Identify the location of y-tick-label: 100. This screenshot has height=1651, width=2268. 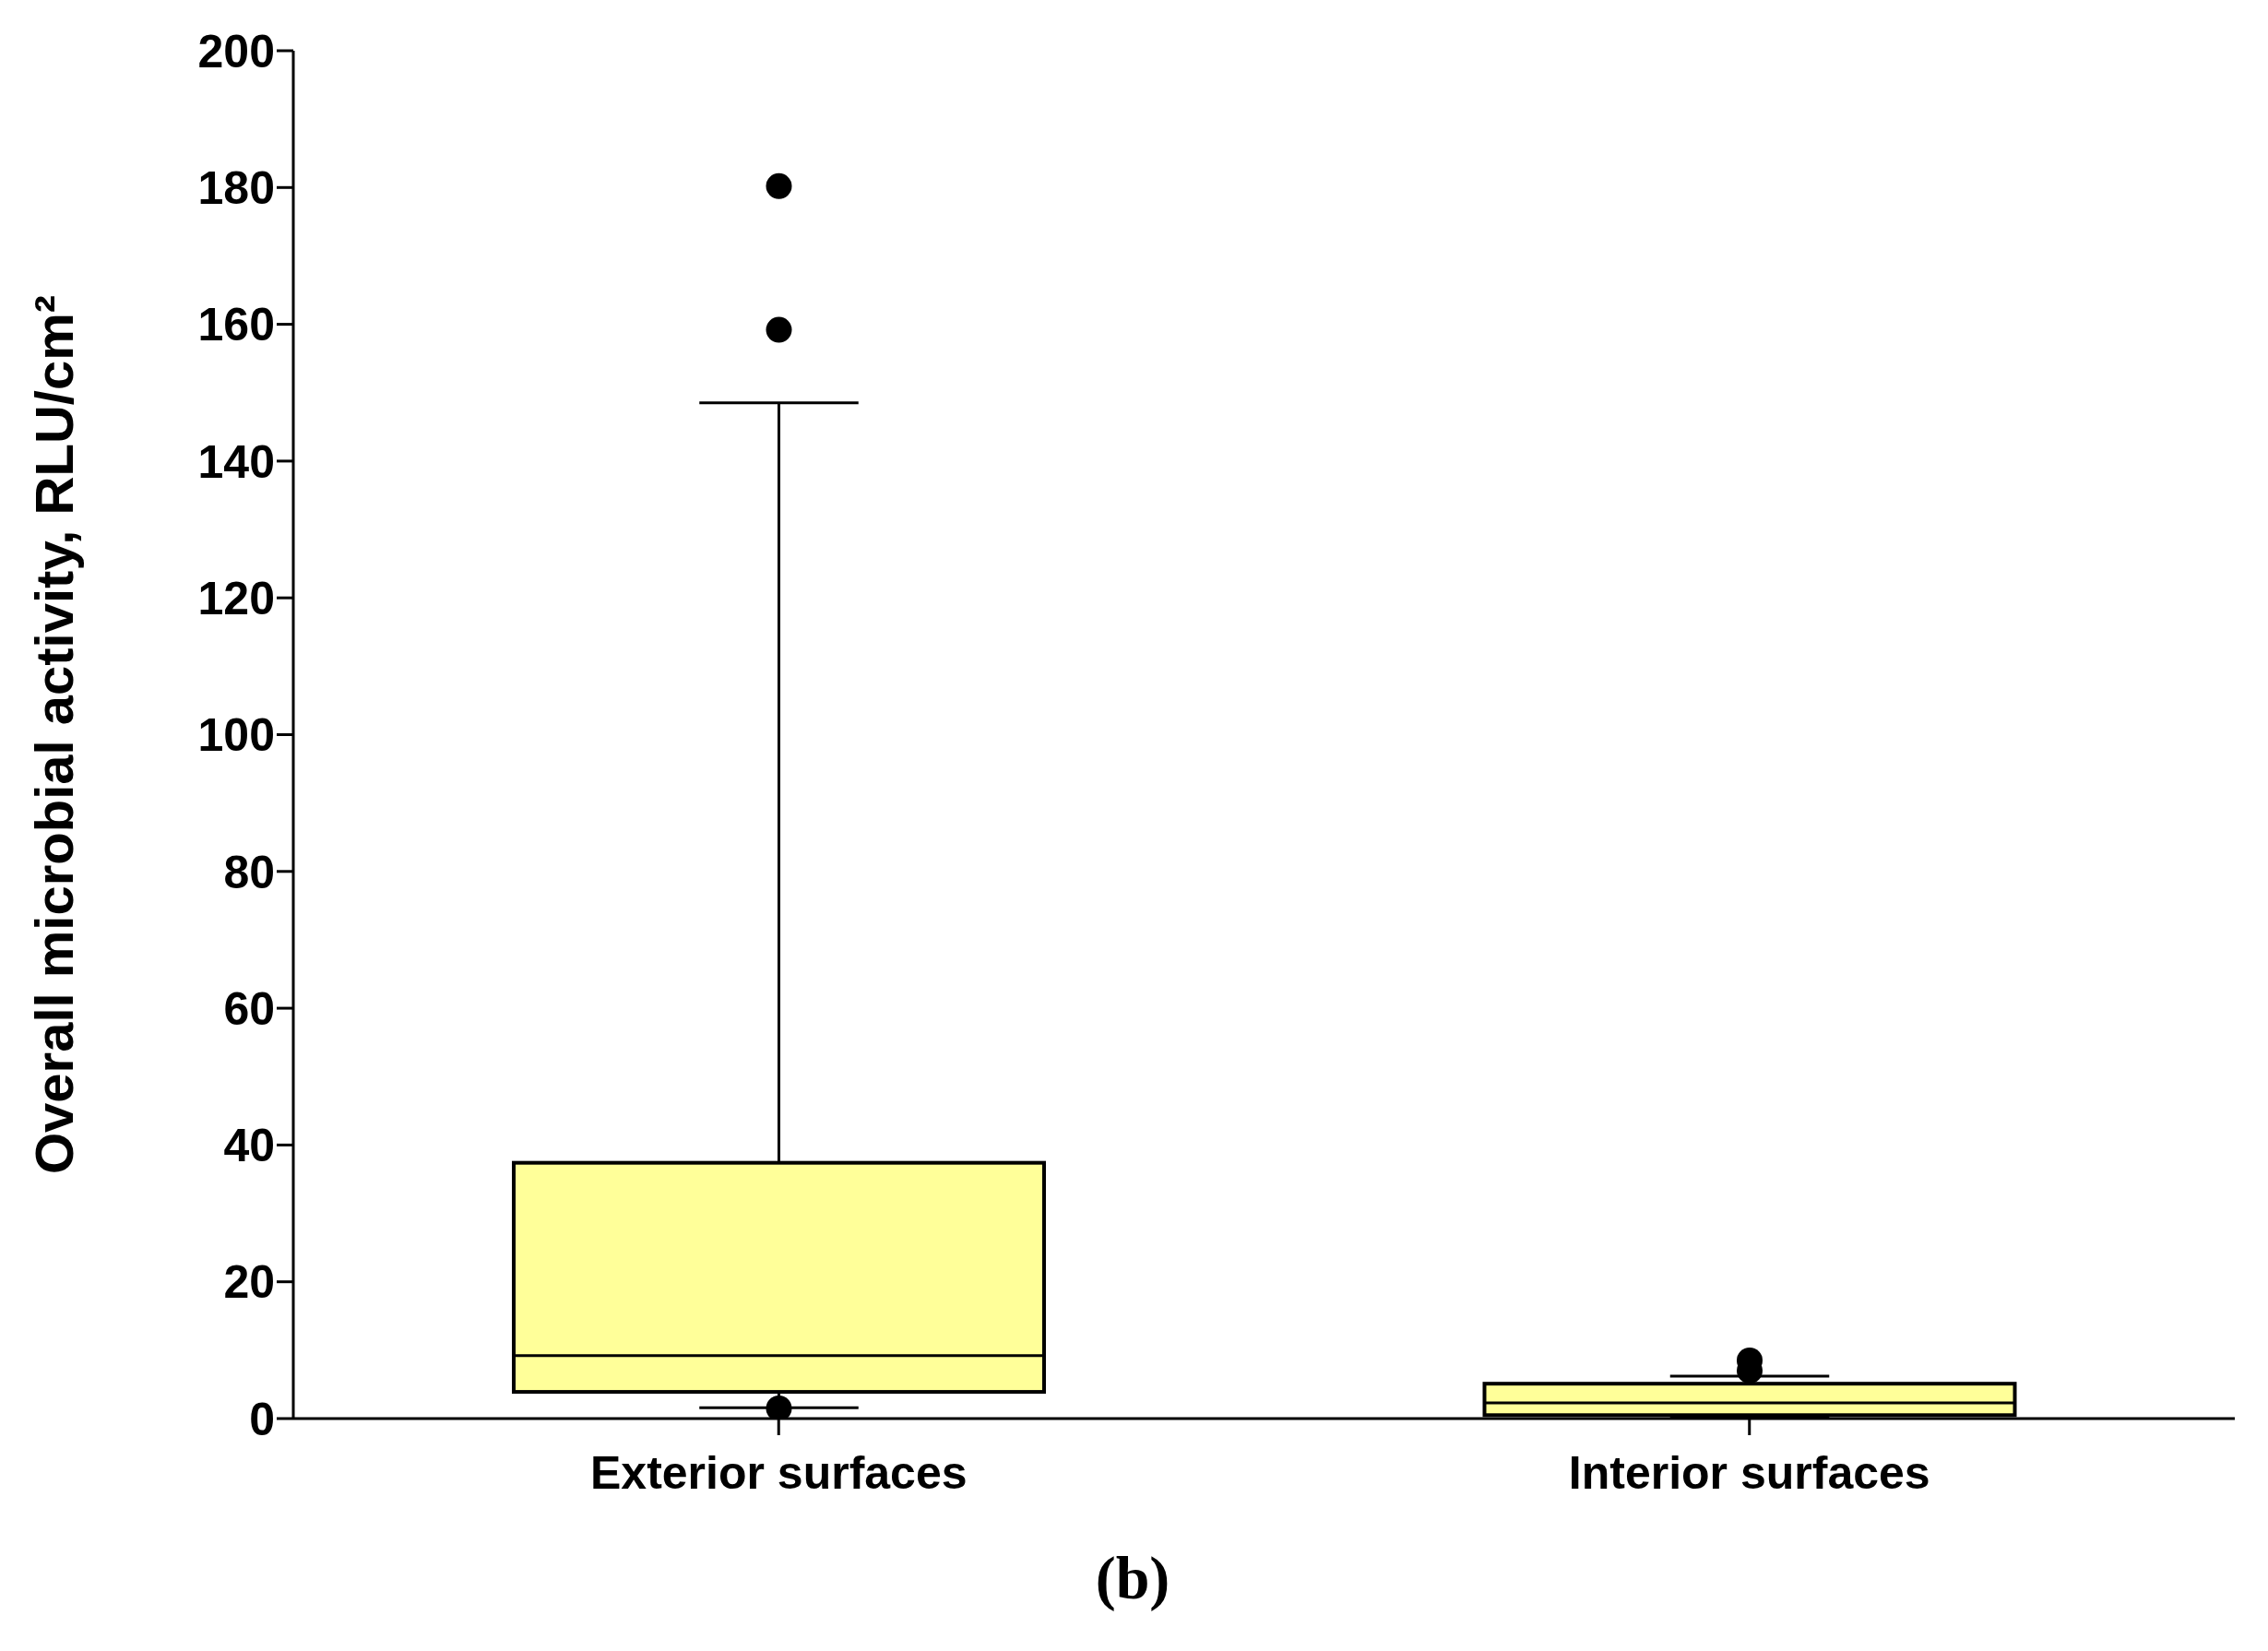
(236, 735).